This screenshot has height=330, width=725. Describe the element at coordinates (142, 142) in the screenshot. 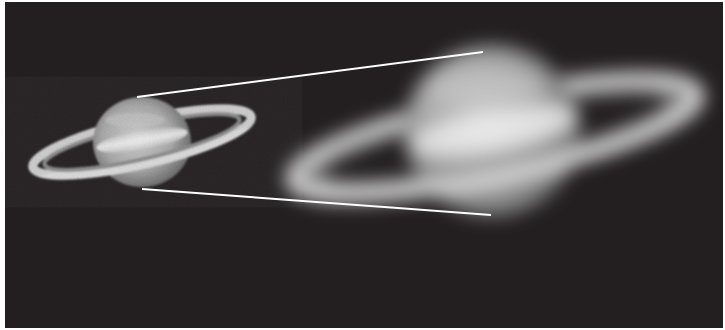

I see `small-saturn` at that location.